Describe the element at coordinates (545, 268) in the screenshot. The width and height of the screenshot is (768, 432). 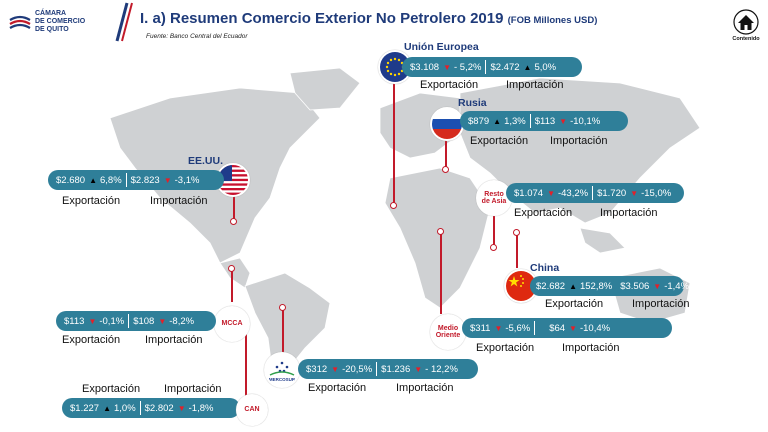
I see `china-name: China` at that location.